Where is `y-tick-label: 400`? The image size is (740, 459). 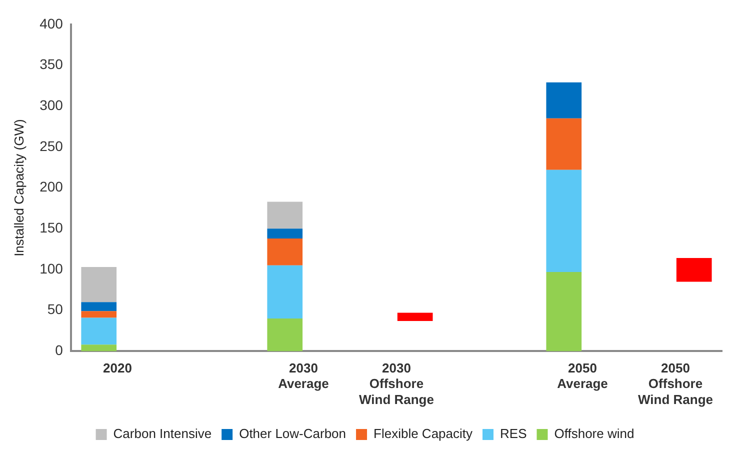
y-tick-label: 400 is located at coordinates (52, 23).